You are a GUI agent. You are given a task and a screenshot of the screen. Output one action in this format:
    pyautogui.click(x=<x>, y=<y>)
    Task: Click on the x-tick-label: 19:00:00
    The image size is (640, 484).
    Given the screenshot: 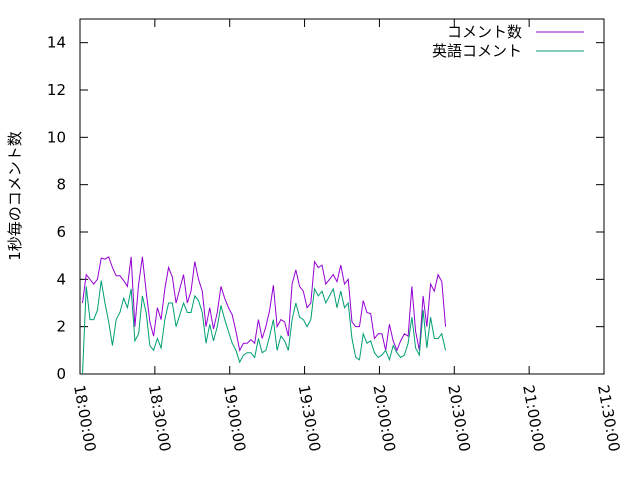 What is the action you would take?
    pyautogui.click(x=234, y=418)
    